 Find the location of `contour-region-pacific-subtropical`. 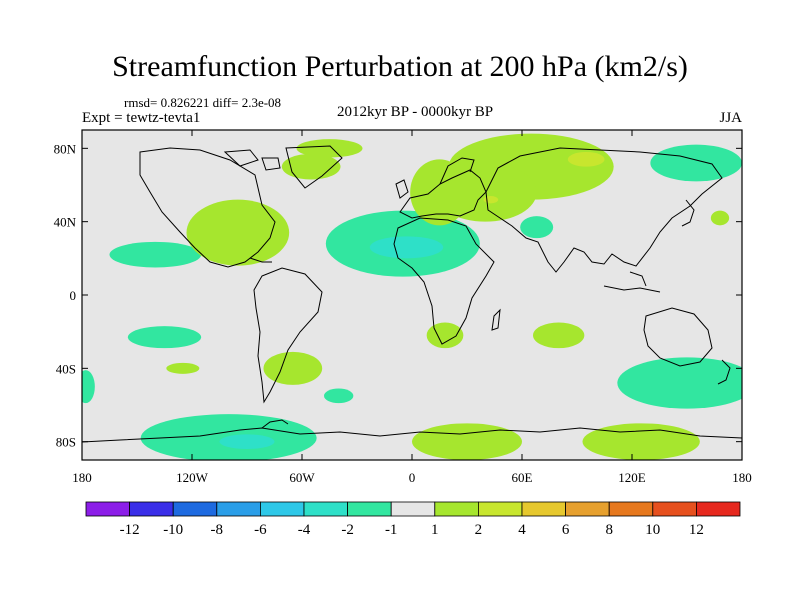

contour-region-pacific-subtropical is located at coordinates (155, 254).